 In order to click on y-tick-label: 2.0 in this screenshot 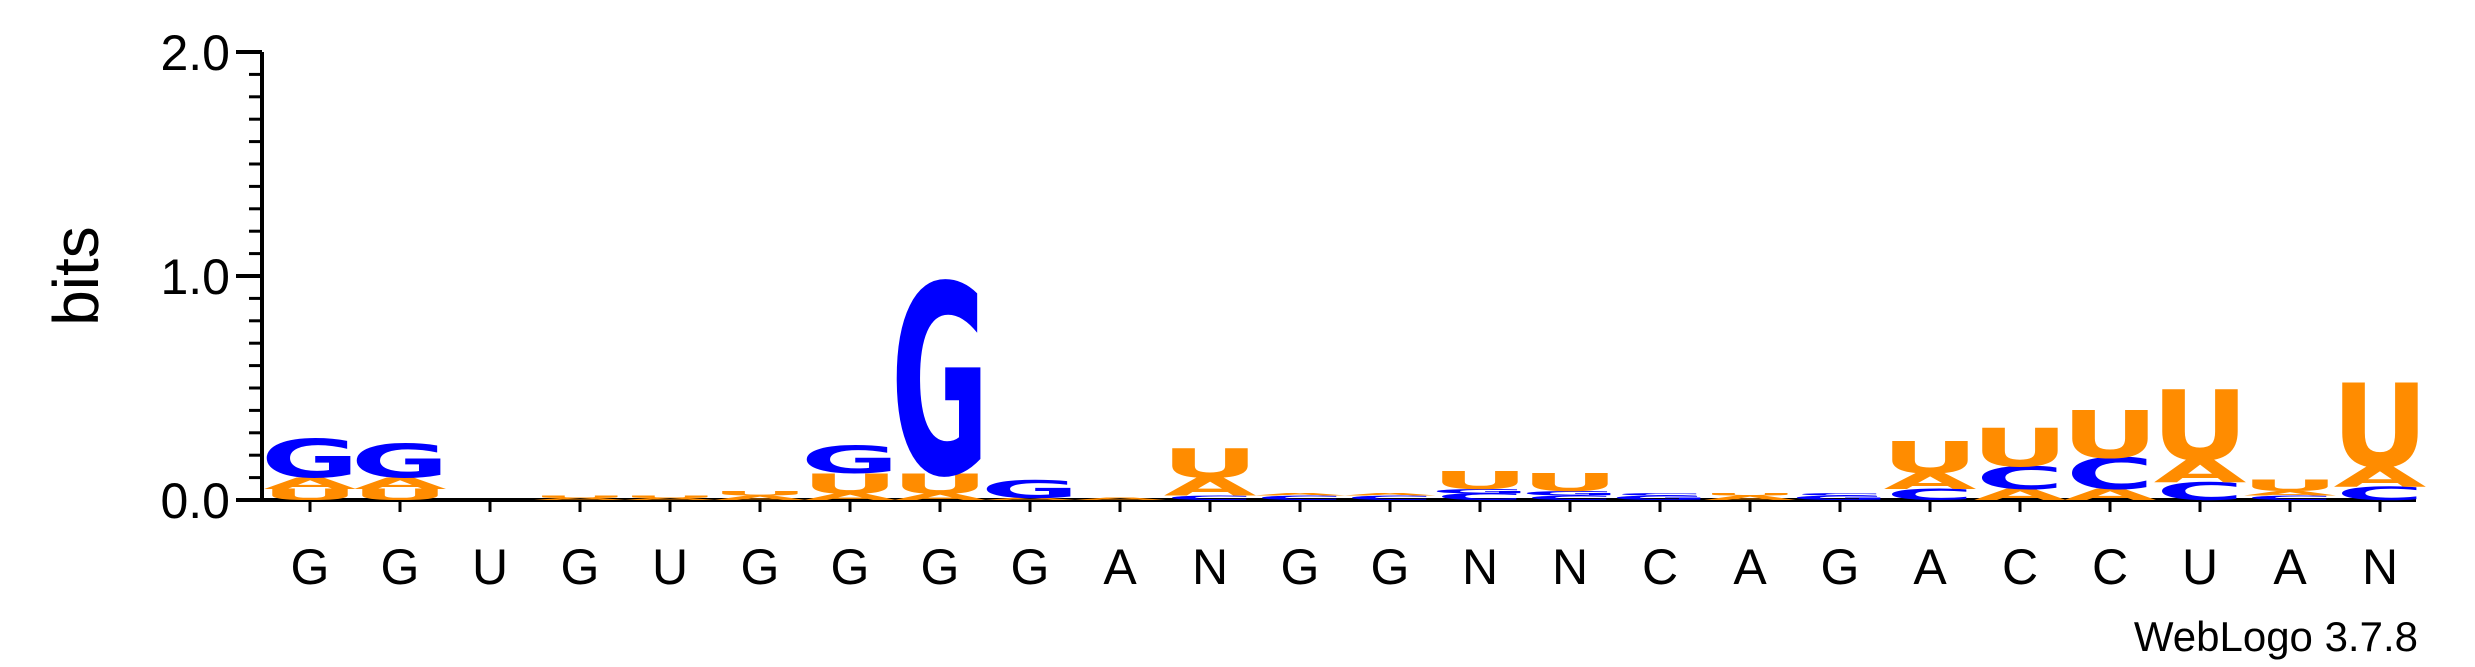, I will do `click(195, 53)`.